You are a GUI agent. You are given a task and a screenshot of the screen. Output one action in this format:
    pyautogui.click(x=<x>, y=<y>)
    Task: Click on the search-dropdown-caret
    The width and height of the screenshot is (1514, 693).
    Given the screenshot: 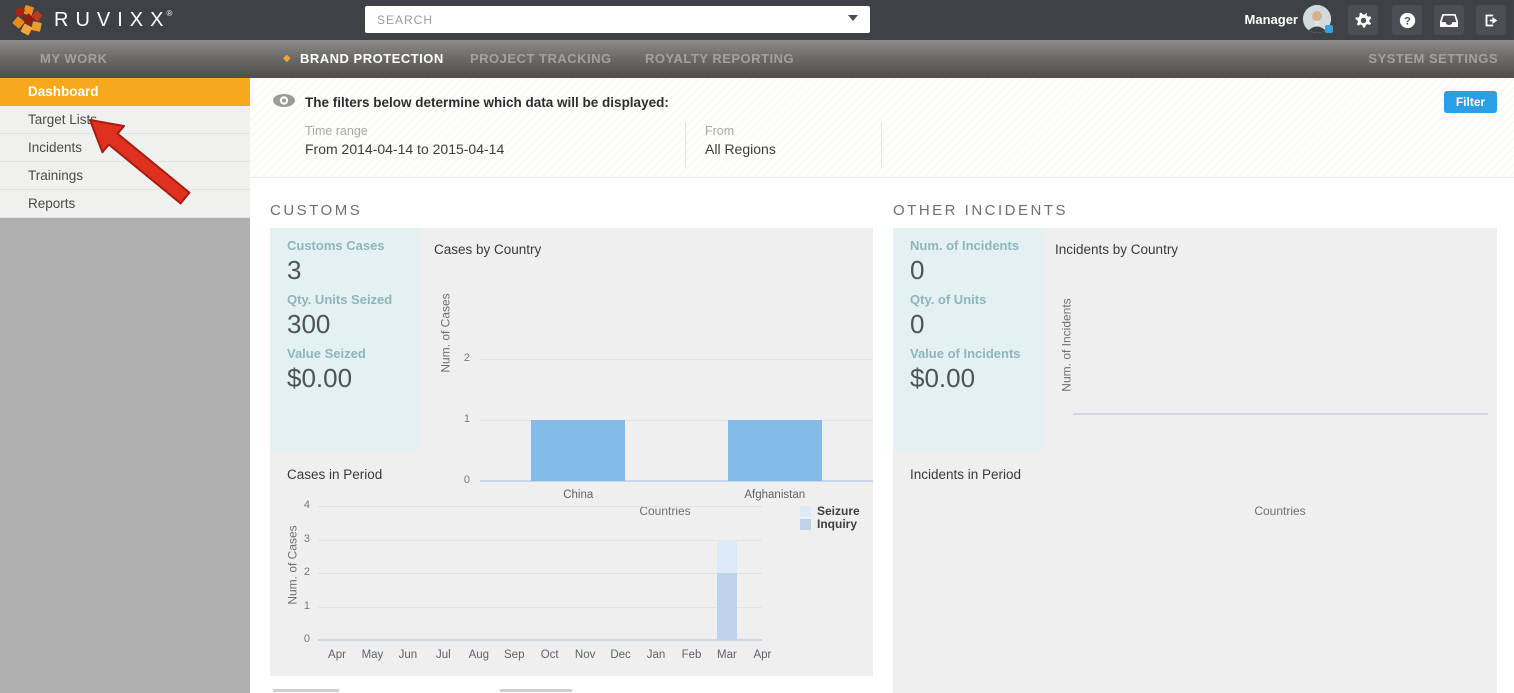 What is the action you would take?
    pyautogui.click(x=853, y=18)
    